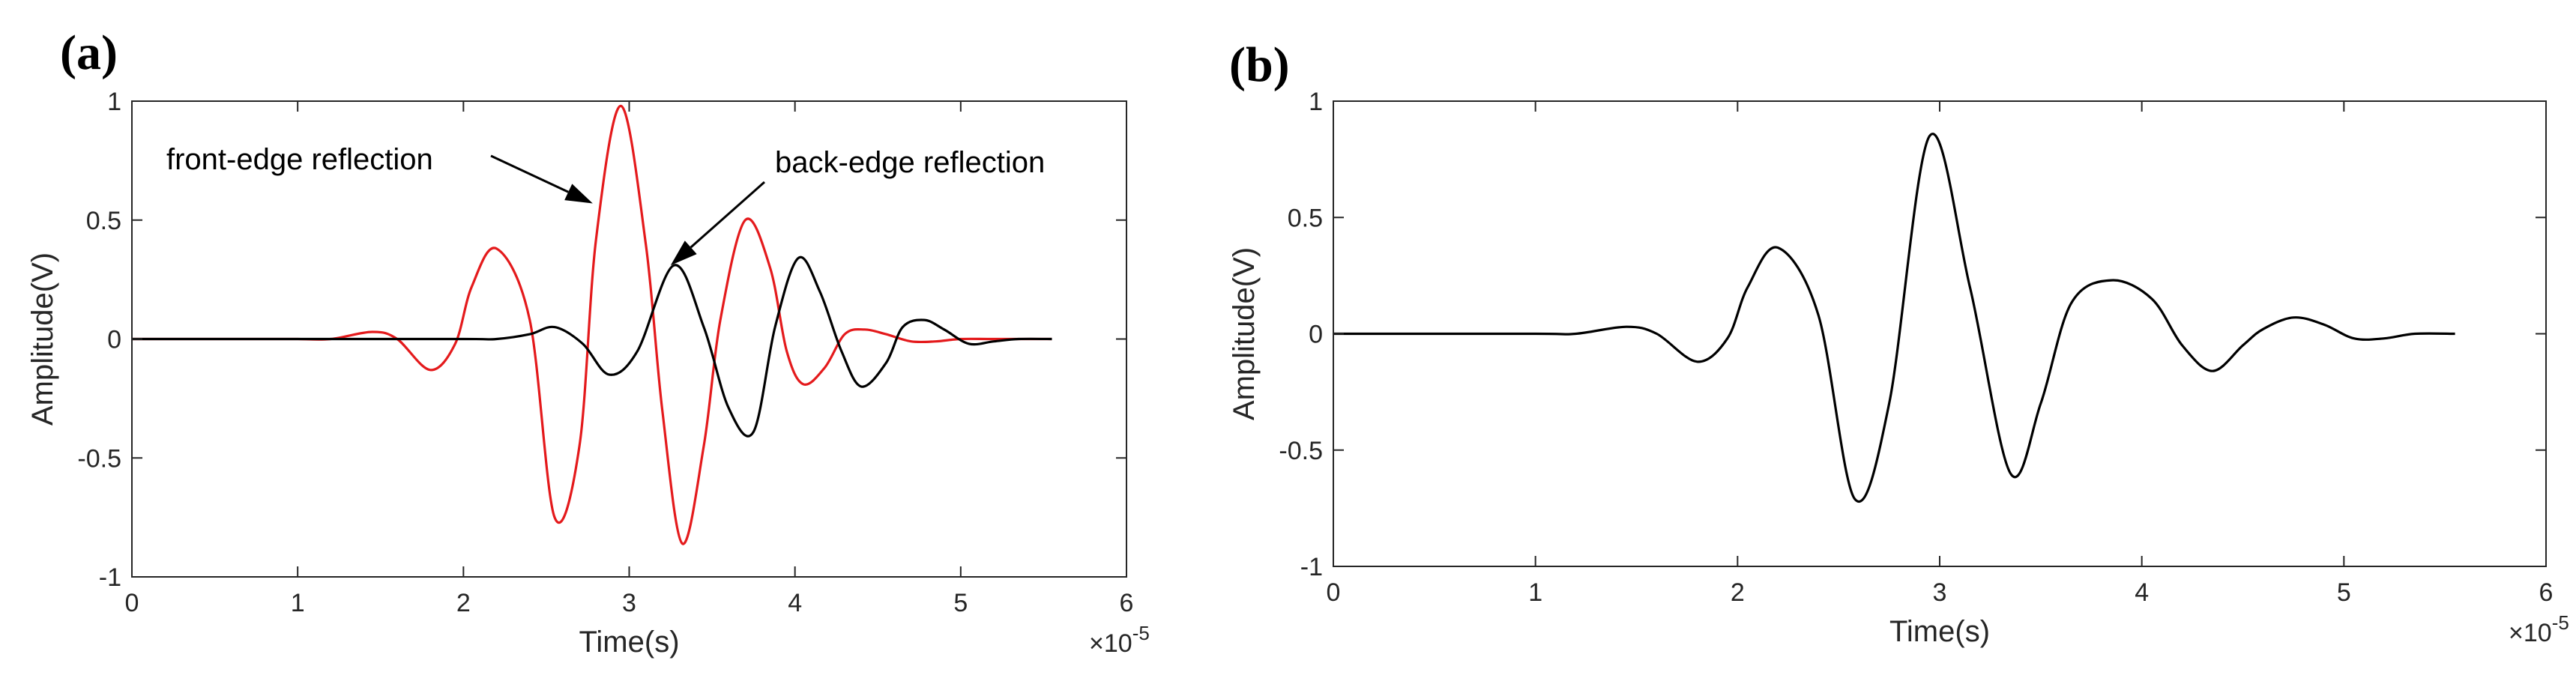 The height and width of the screenshot is (699, 2576). Describe the element at coordinates (2344, 592) in the screenshot. I see `panel-b-x-tick-label: 5` at that location.